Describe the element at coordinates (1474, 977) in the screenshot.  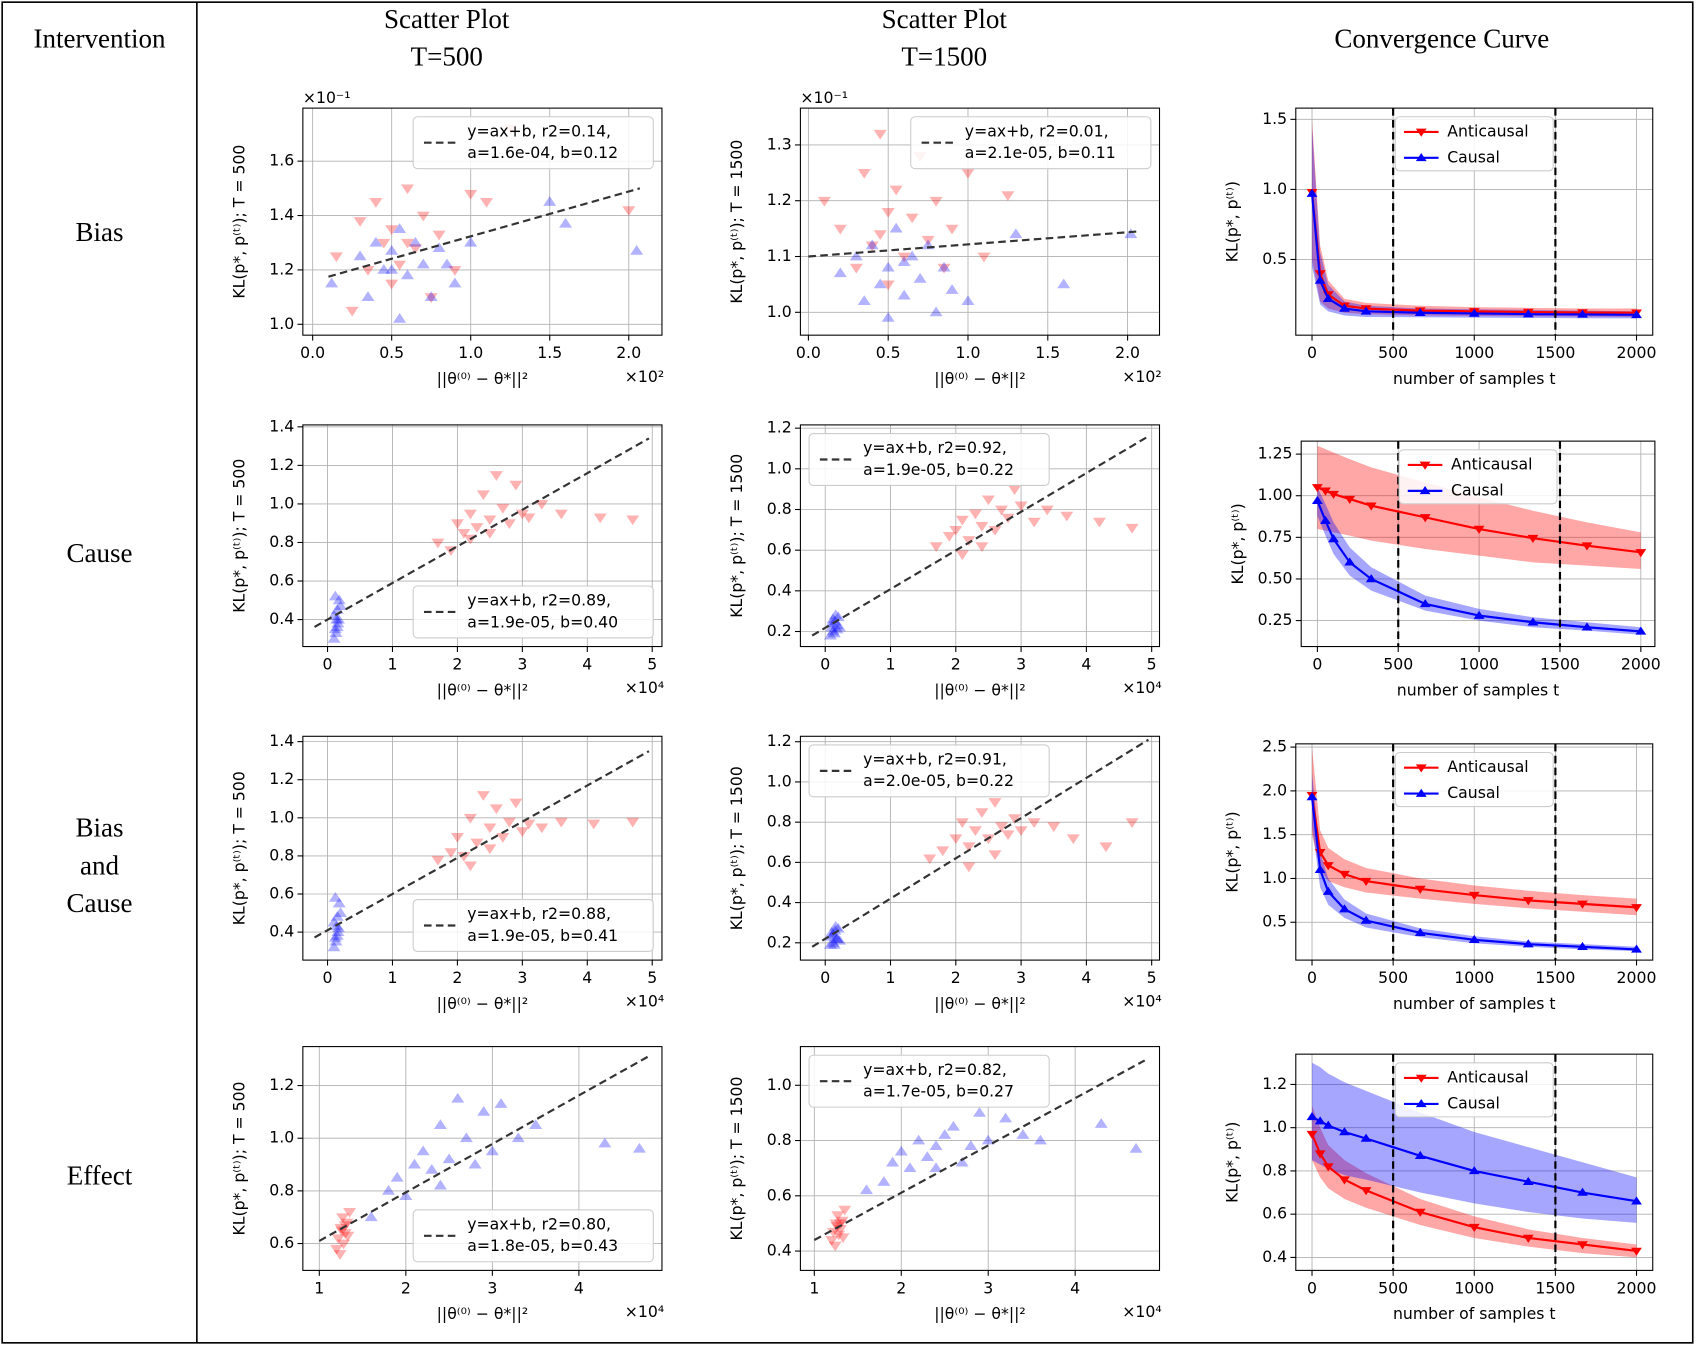
I see `x-tick-label: 1000` at that location.